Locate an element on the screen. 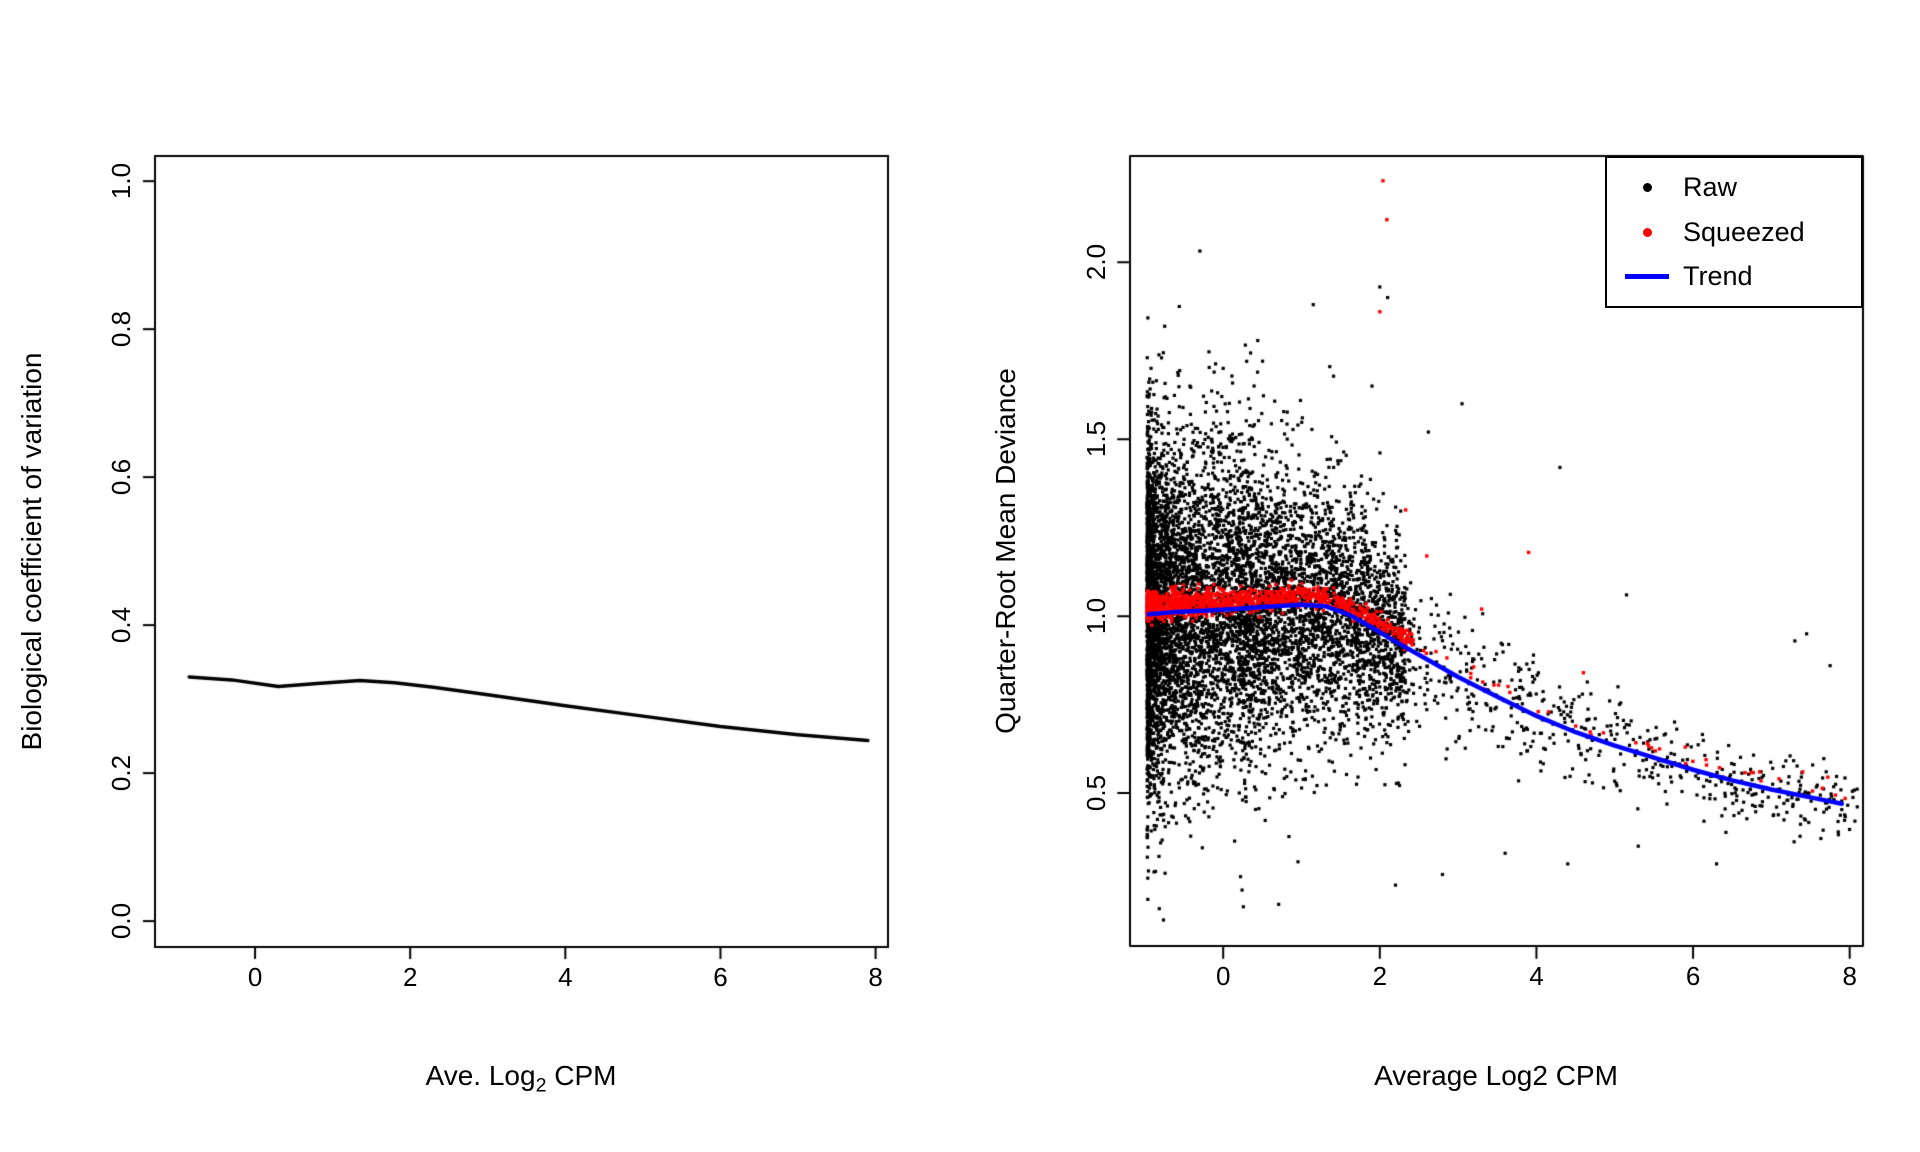 This screenshot has height=1152, width=1920. y-tick-label: 0.4 is located at coordinates (121, 625).